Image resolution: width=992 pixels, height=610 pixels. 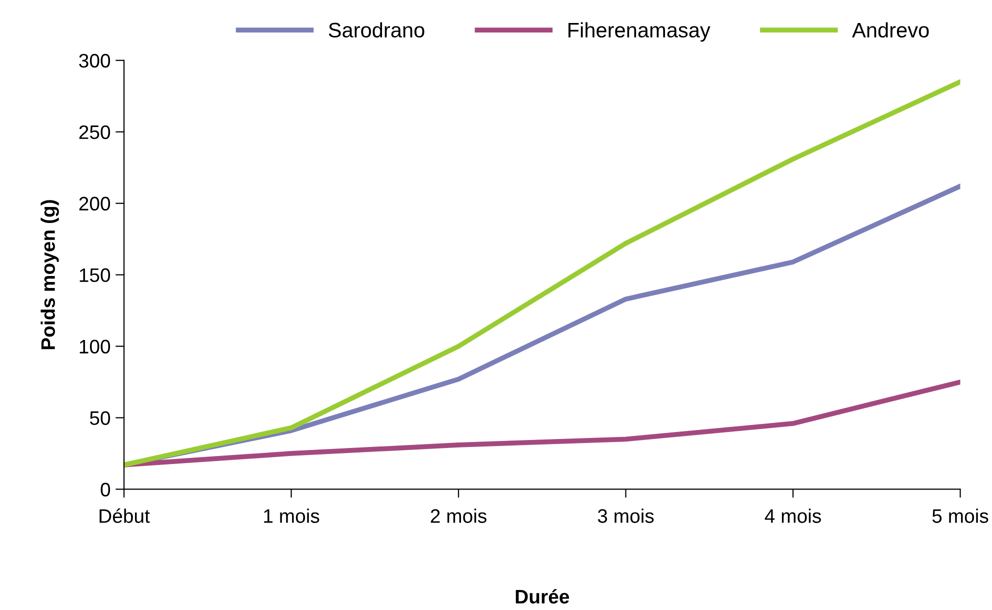 What do you see at coordinates (376, 30) in the screenshot?
I see `legend-label: Sarodrano` at bounding box center [376, 30].